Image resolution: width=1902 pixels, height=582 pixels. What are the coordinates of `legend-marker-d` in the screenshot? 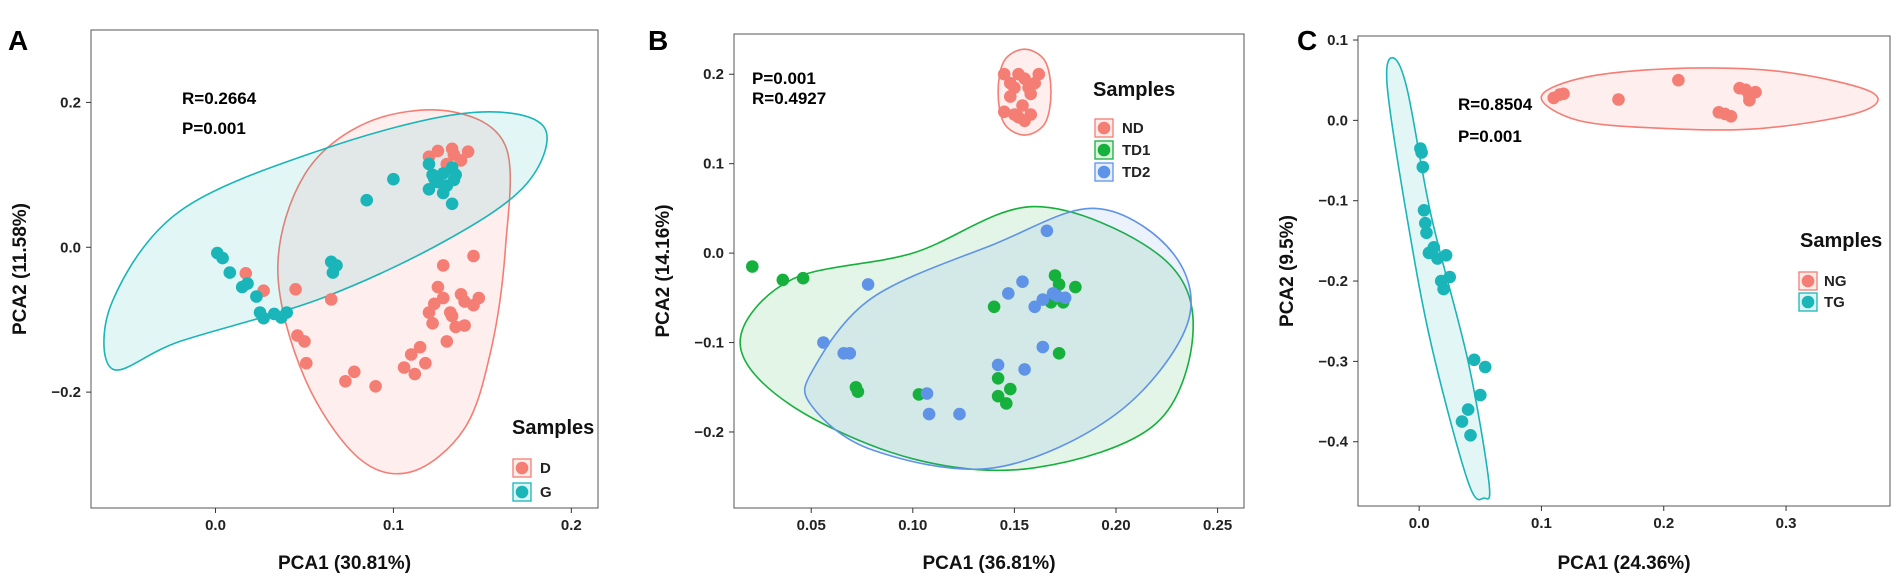 It's located at (522, 468).